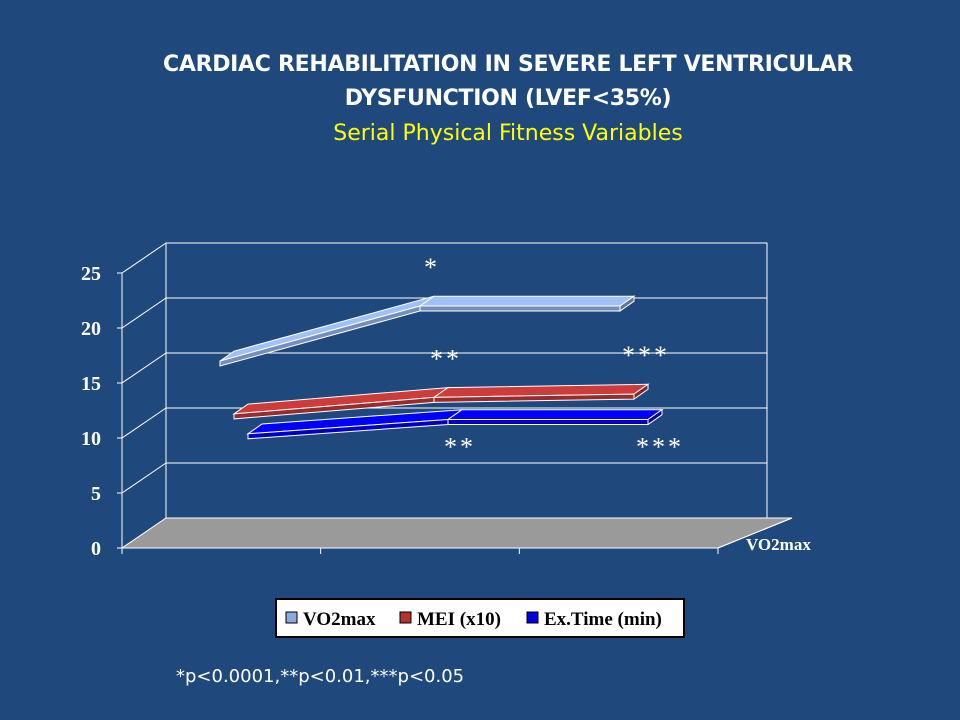  What do you see at coordinates (91, 439) in the screenshot?
I see `y-tick-label: 10` at bounding box center [91, 439].